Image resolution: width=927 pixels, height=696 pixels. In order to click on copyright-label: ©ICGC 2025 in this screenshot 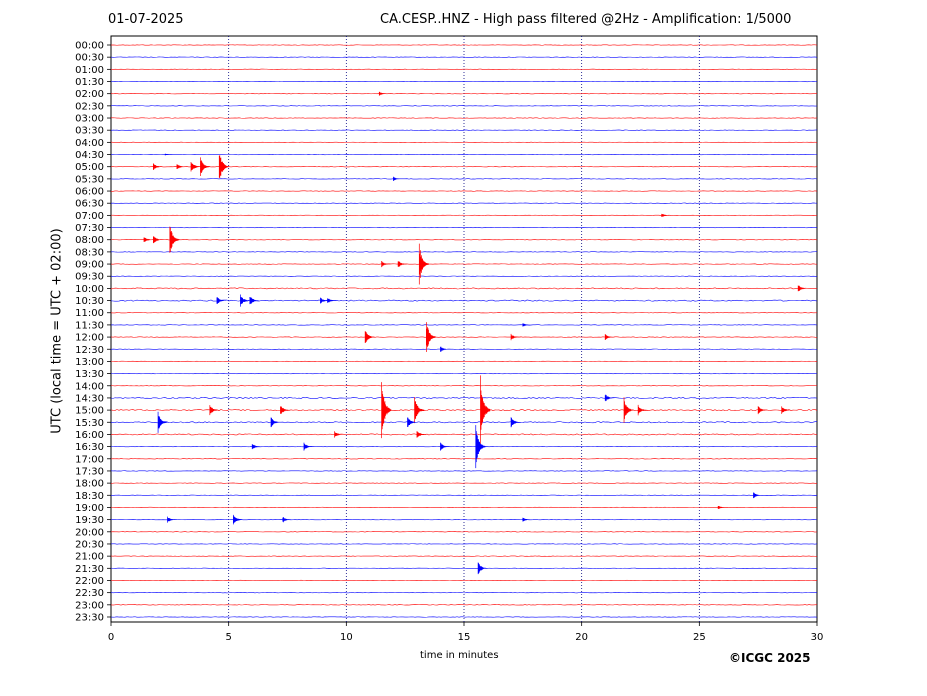, I will do `click(770, 658)`.